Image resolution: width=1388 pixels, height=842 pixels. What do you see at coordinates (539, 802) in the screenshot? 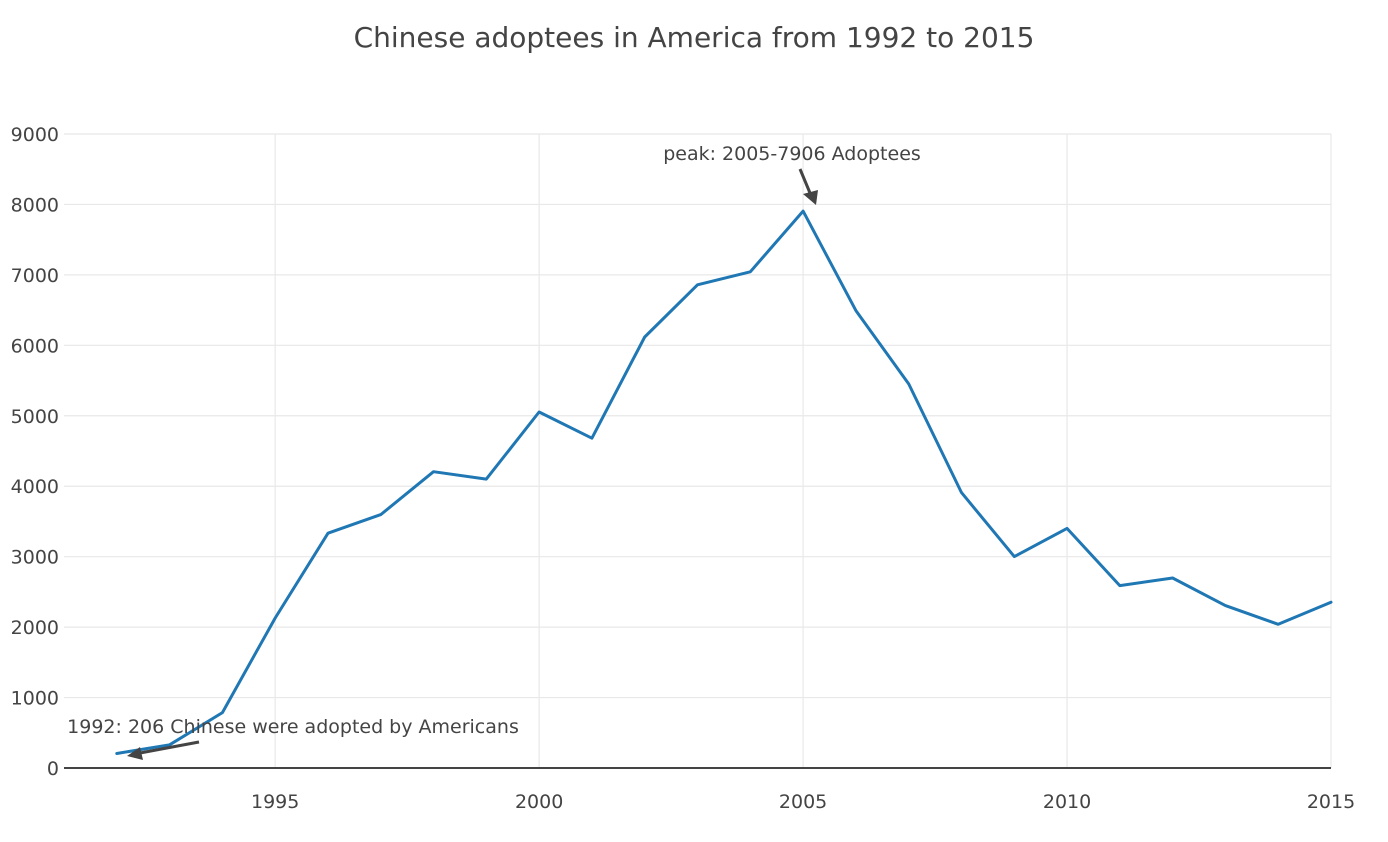
I see `x-tick-label: 2000` at bounding box center [539, 802].